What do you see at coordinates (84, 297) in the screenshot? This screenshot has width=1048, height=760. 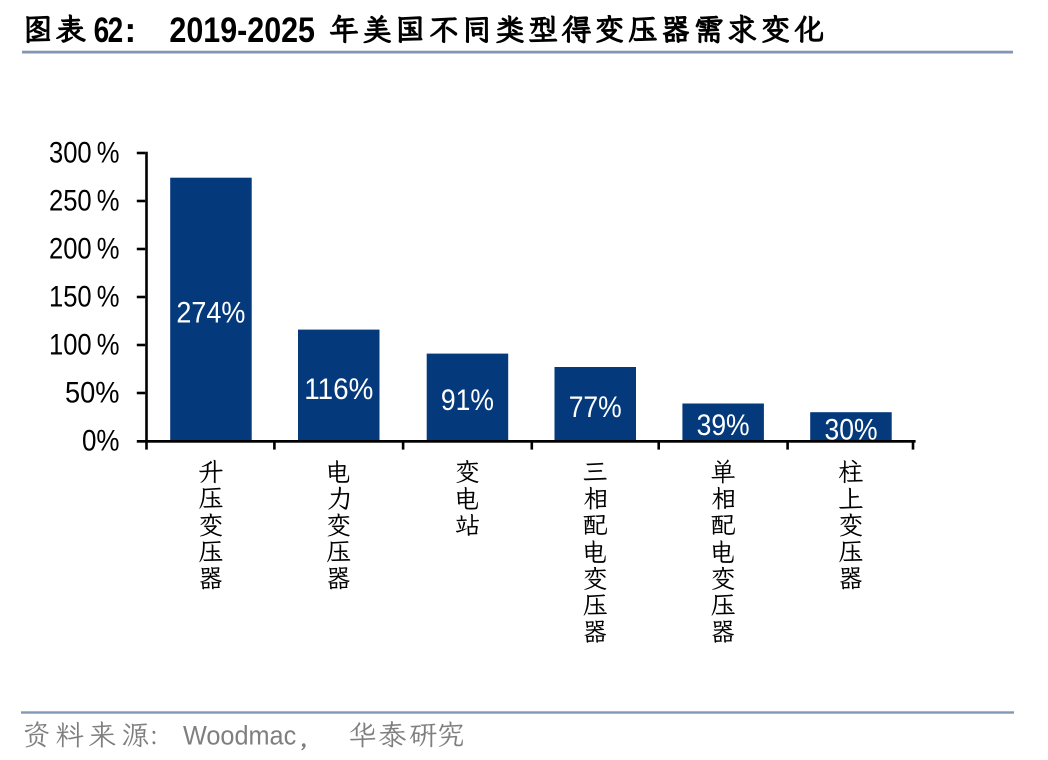 I see `svg-text: 150 %` at bounding box center [84, 297].